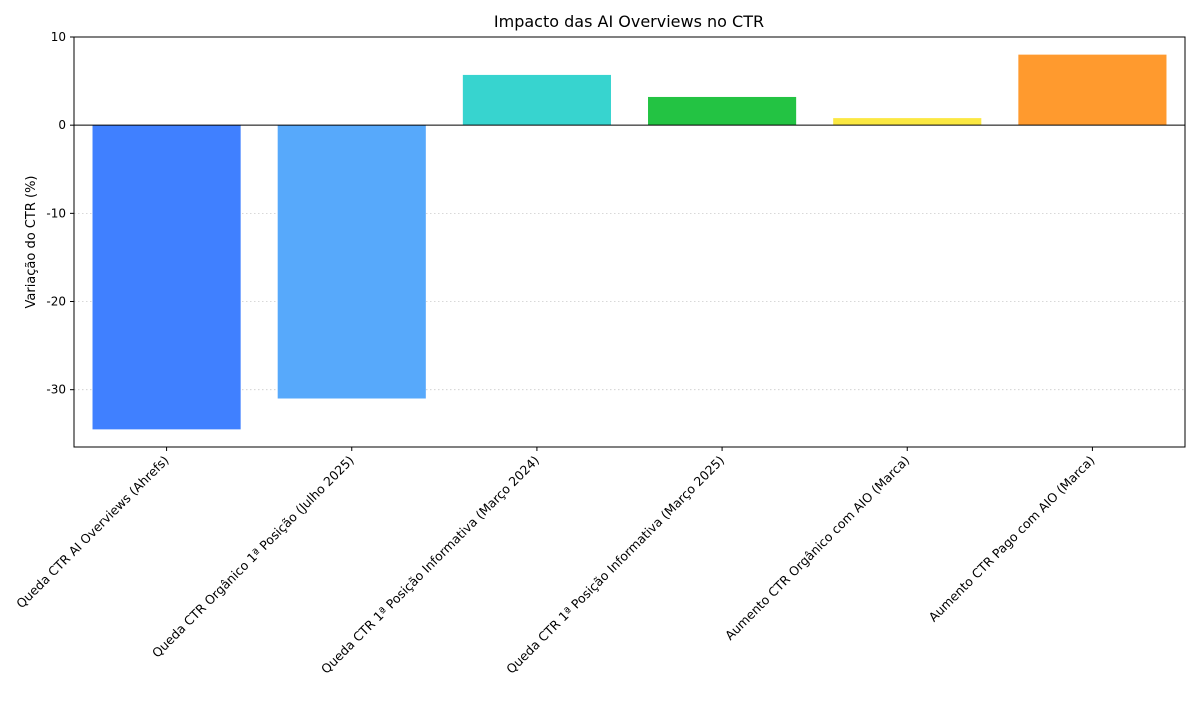 Image resolution: width=1200 pixels, height=704 pixels. Describe the element at coordinates (31, 242) in the screenshot. I see `y-axis-label: Variação do CTR (%)` at that location.